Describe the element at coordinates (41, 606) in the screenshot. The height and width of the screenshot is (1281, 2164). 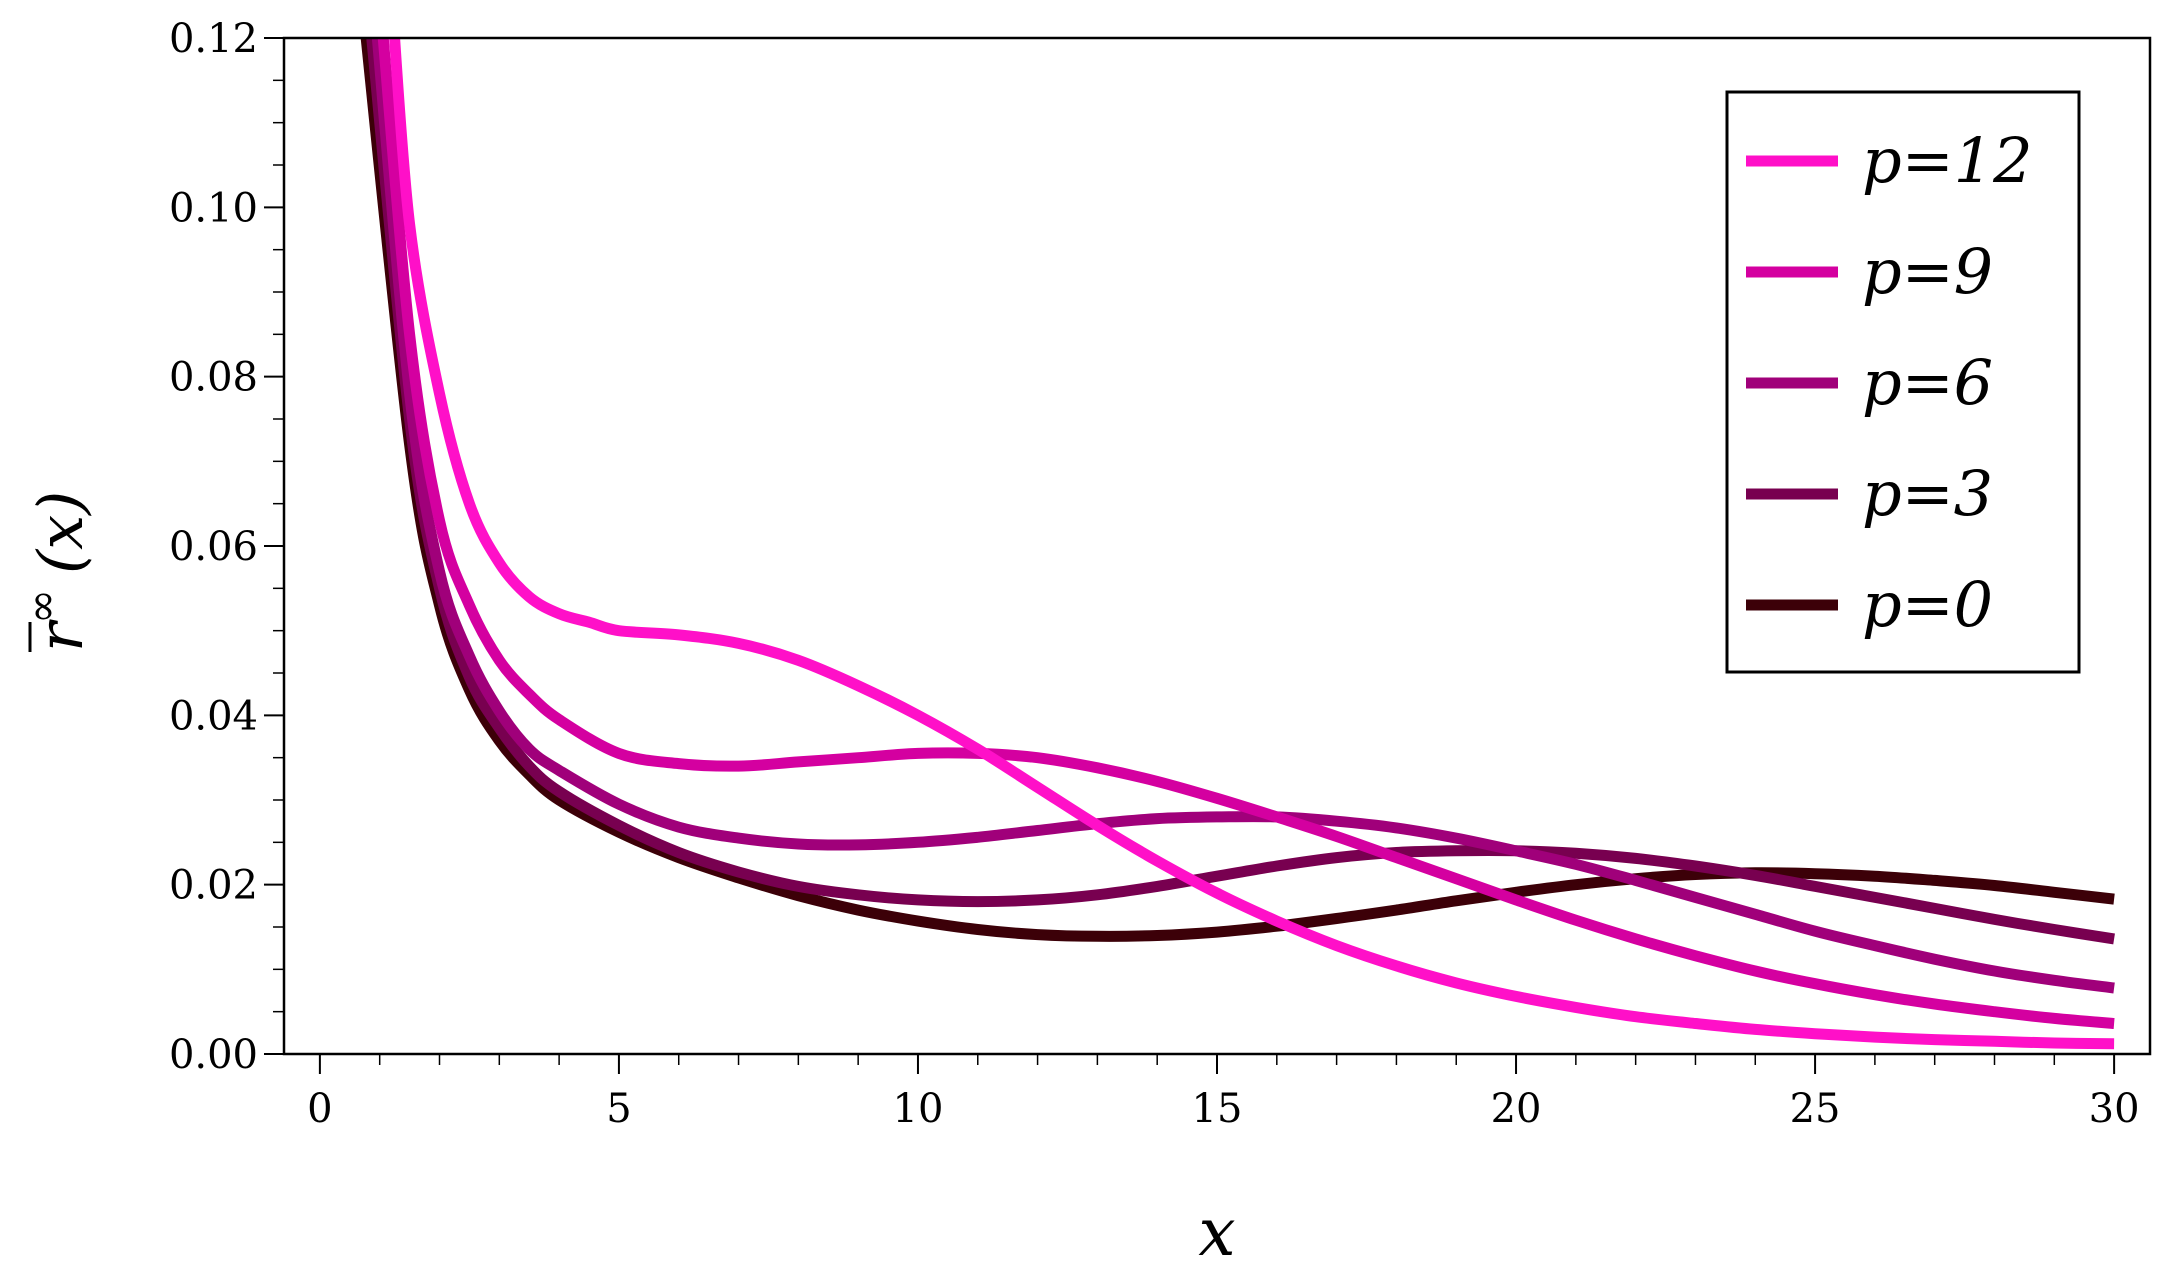
I see `y-axis-title-superscript: ∞` at that location.